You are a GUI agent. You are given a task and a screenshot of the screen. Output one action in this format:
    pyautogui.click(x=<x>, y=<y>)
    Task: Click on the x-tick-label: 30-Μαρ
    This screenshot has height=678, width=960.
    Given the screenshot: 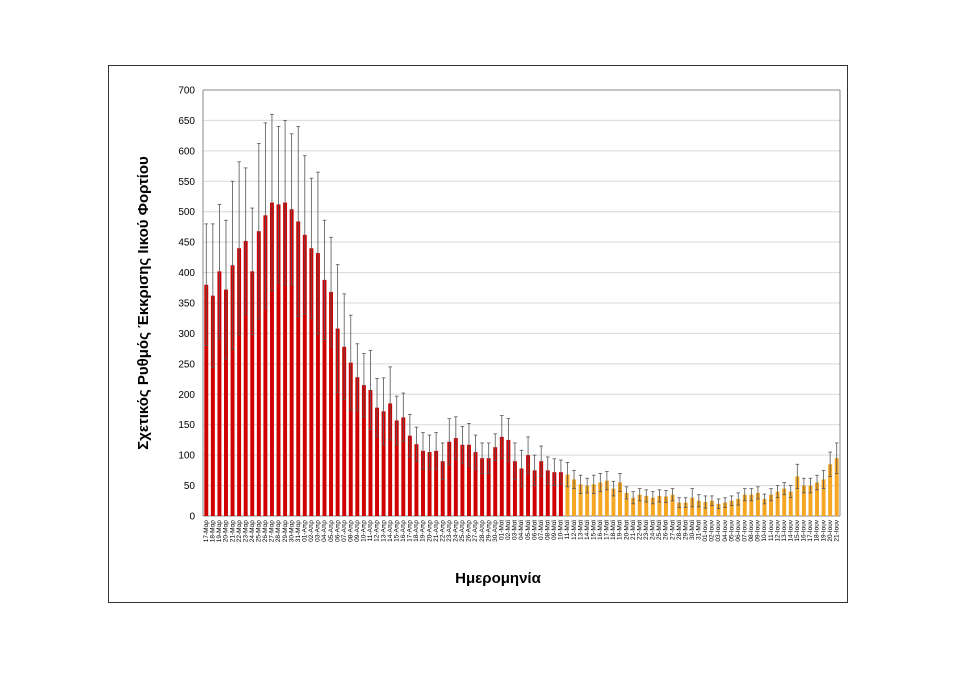 What is the action you would take?
    pyautogui.click(x=291, y=531)
    